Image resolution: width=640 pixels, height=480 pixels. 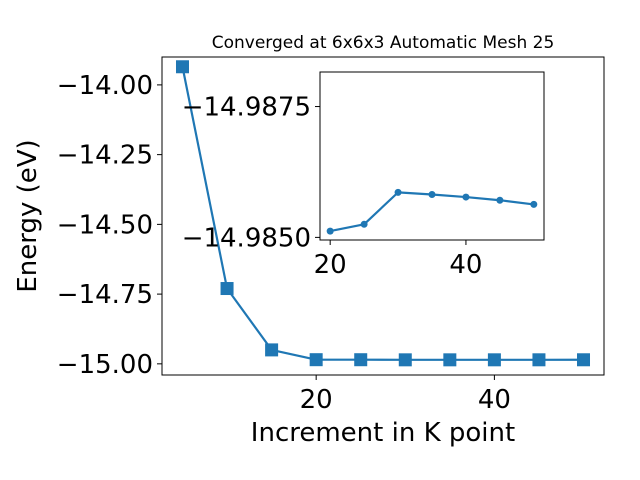 What do you see at coordinates (105, 365) in the screenshot?
I see `main-y-tick-label: −15.00` at bounding box center [105, 365].